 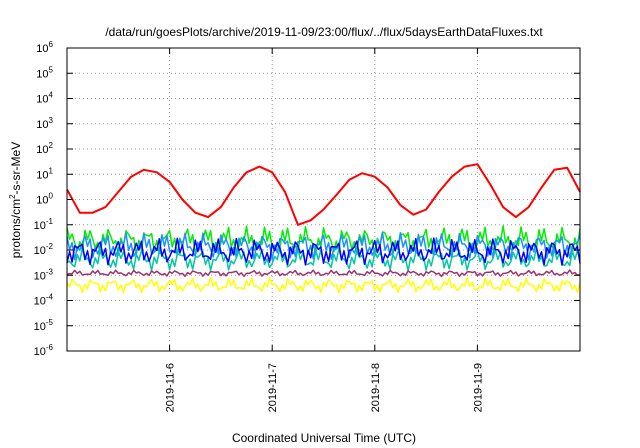 What do you see at coordinates (51, 69) in the screenshot?
I see `y-tick-exponent: 5` at bounding box center [51, 69].